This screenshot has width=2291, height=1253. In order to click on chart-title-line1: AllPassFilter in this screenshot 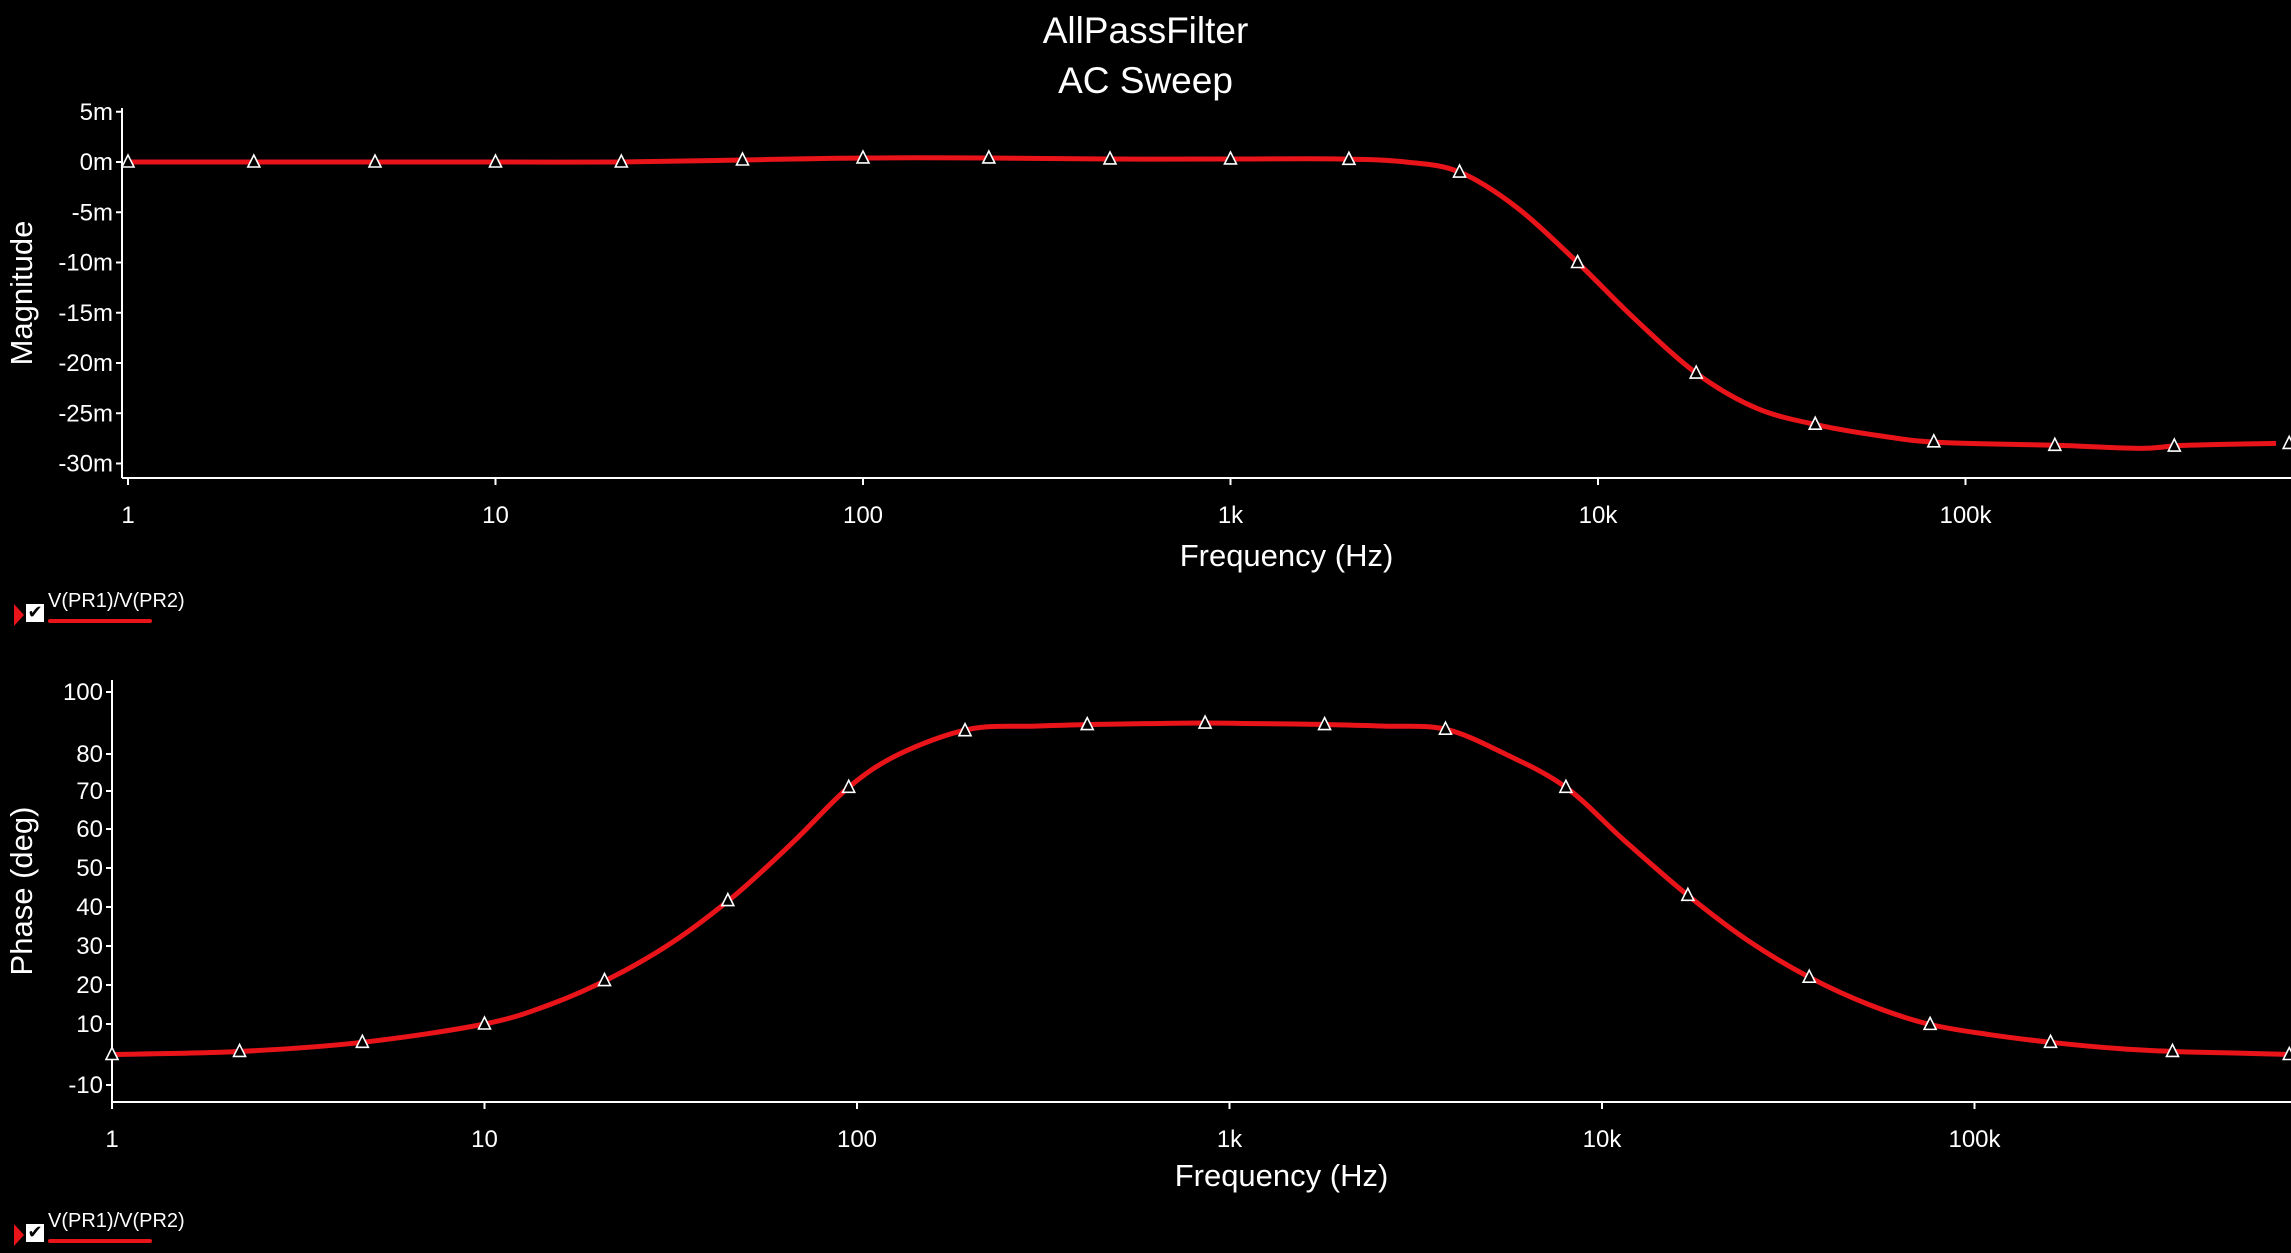, I will do `click(1145, 30)`.